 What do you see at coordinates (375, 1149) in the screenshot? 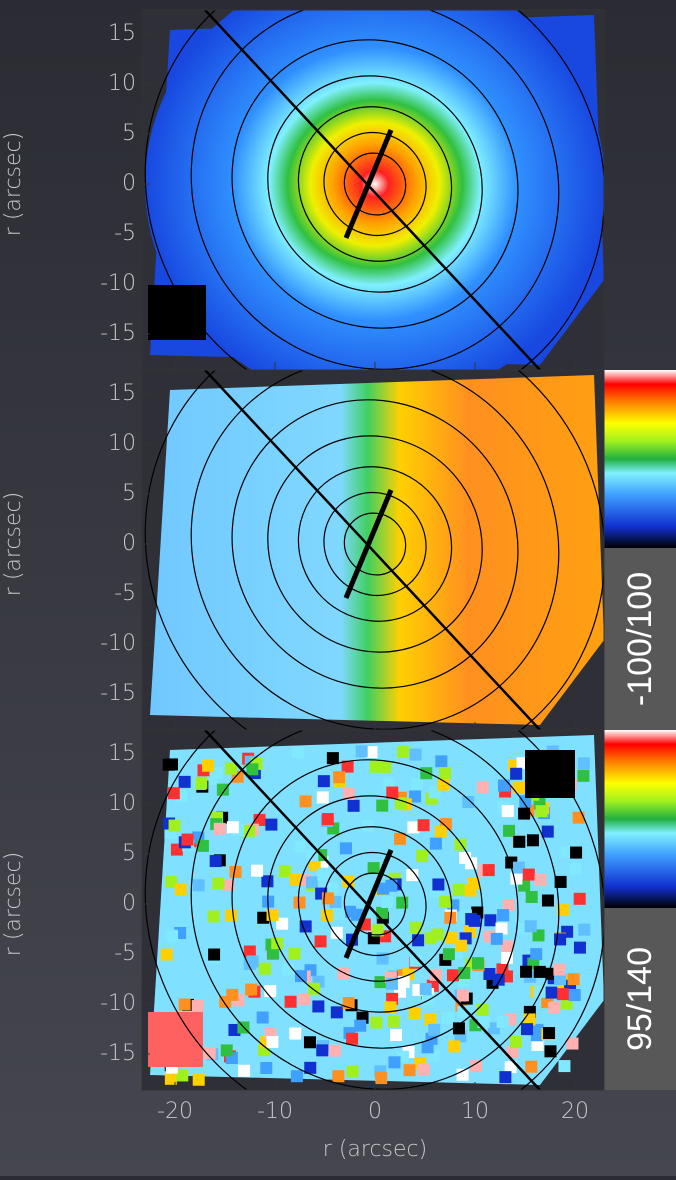
I see `x-axis-label: r (arcsec)` at bounding box center [375, 1149].